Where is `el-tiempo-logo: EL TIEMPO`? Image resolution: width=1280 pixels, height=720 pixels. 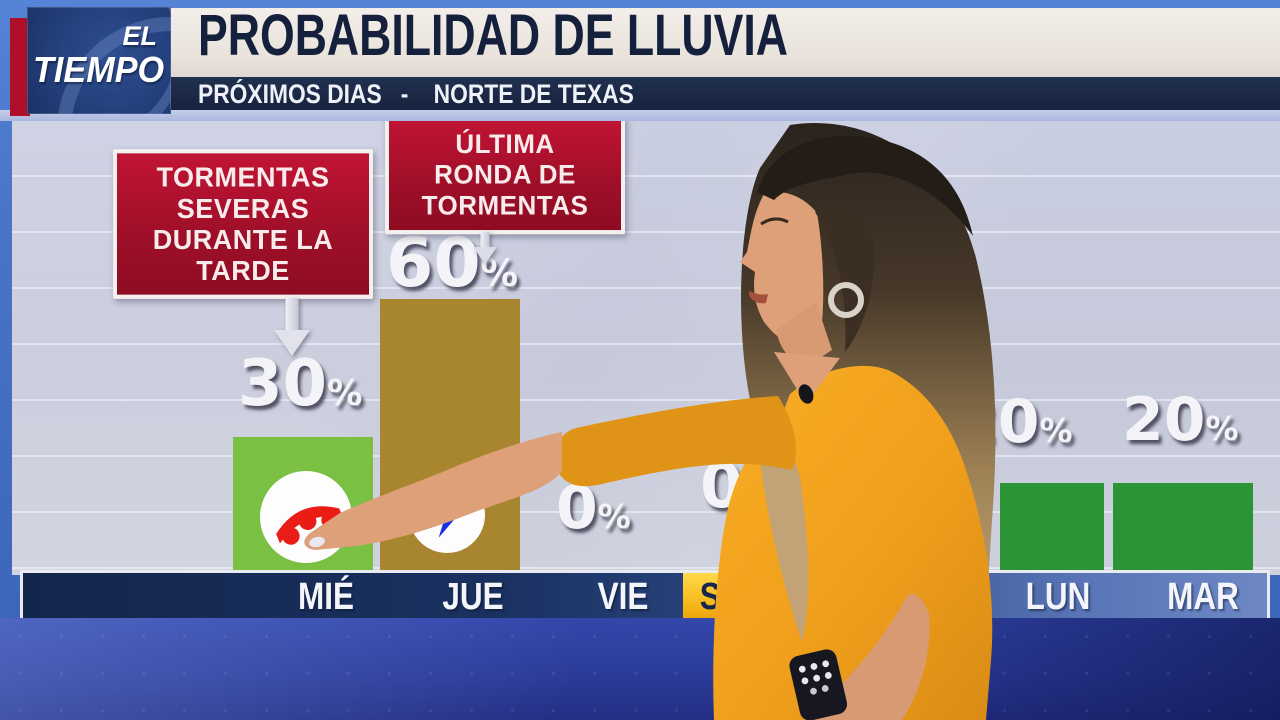
el-tiempo-logo: EL TIEMPO is located at coordinates (99, 60).